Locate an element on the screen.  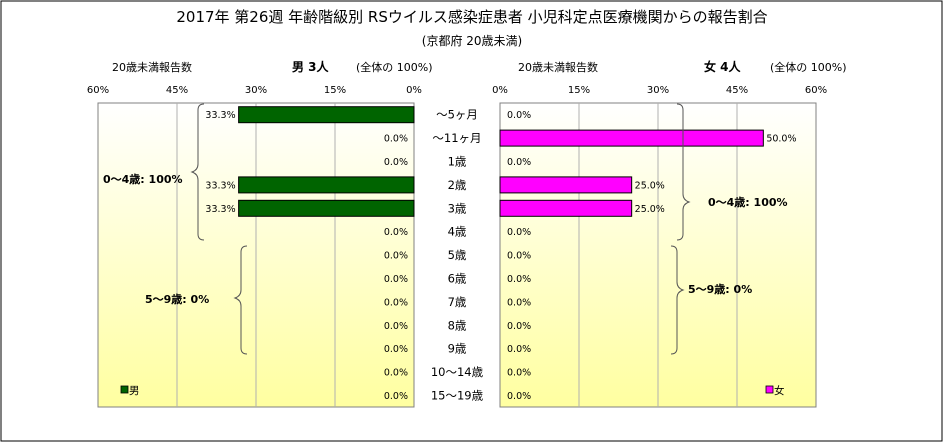
category-label: 2歳 is located at coordinates (457, 185).